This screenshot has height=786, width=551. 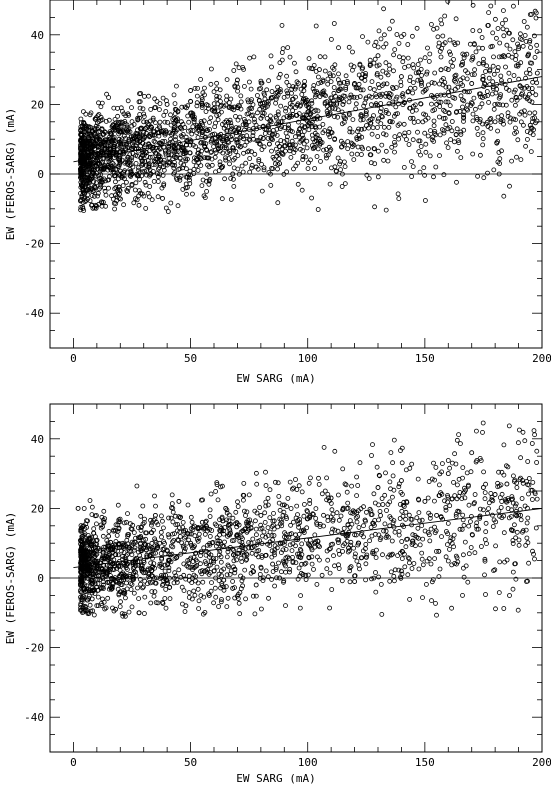 I want to click on fit-line, so click(x=308, y=119).